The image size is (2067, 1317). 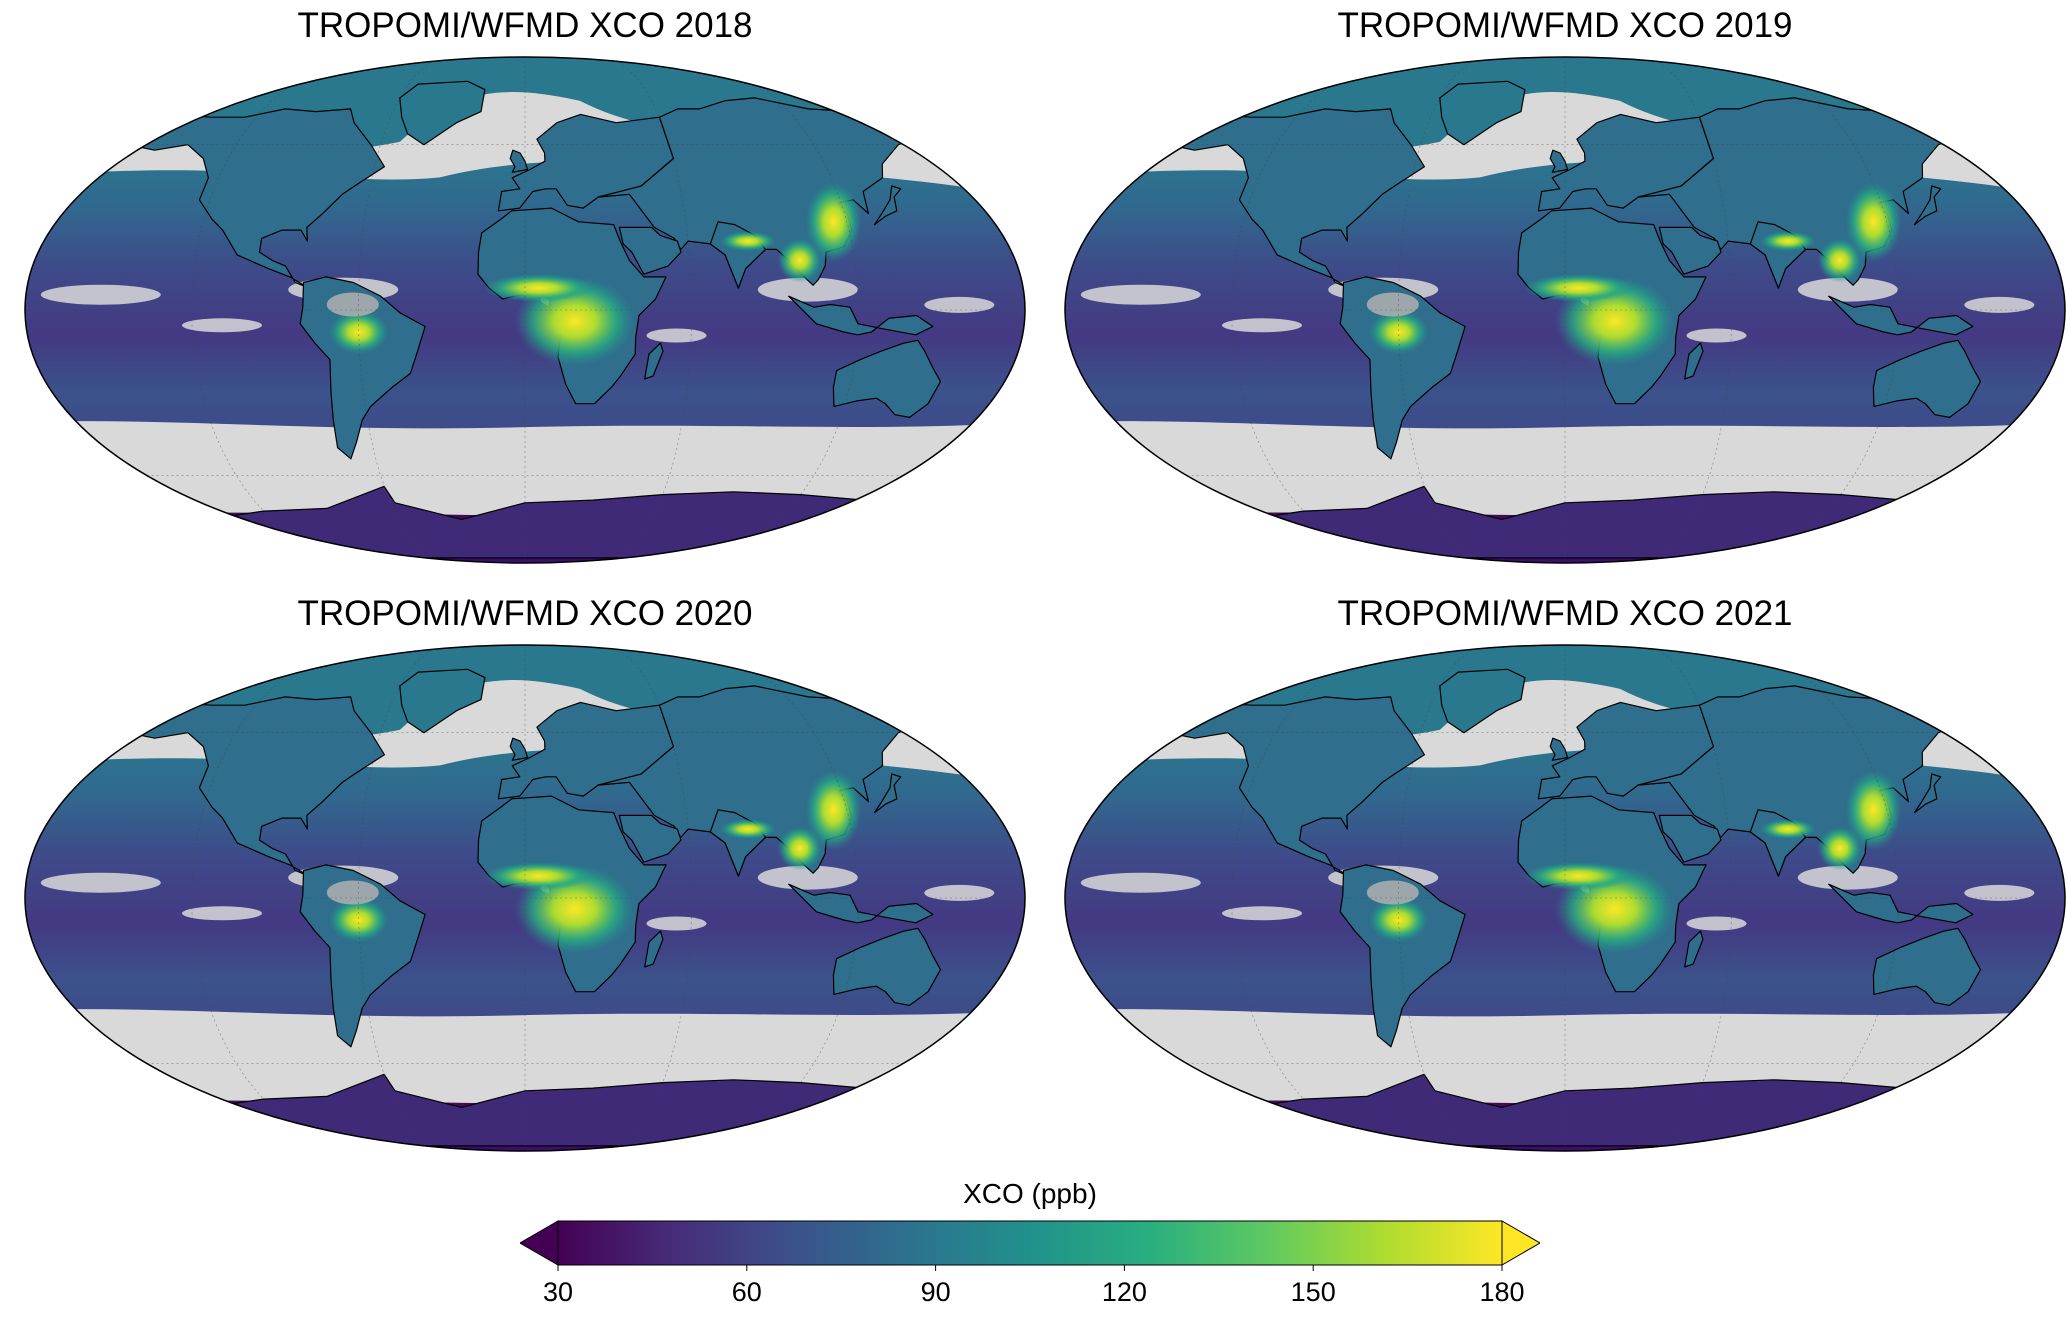 What do you see at coordinates (525, 613) in the screenshot?
I see `panel-title: TROPOMI/WFMD XCO 2020` at bounding box center [525, 613].